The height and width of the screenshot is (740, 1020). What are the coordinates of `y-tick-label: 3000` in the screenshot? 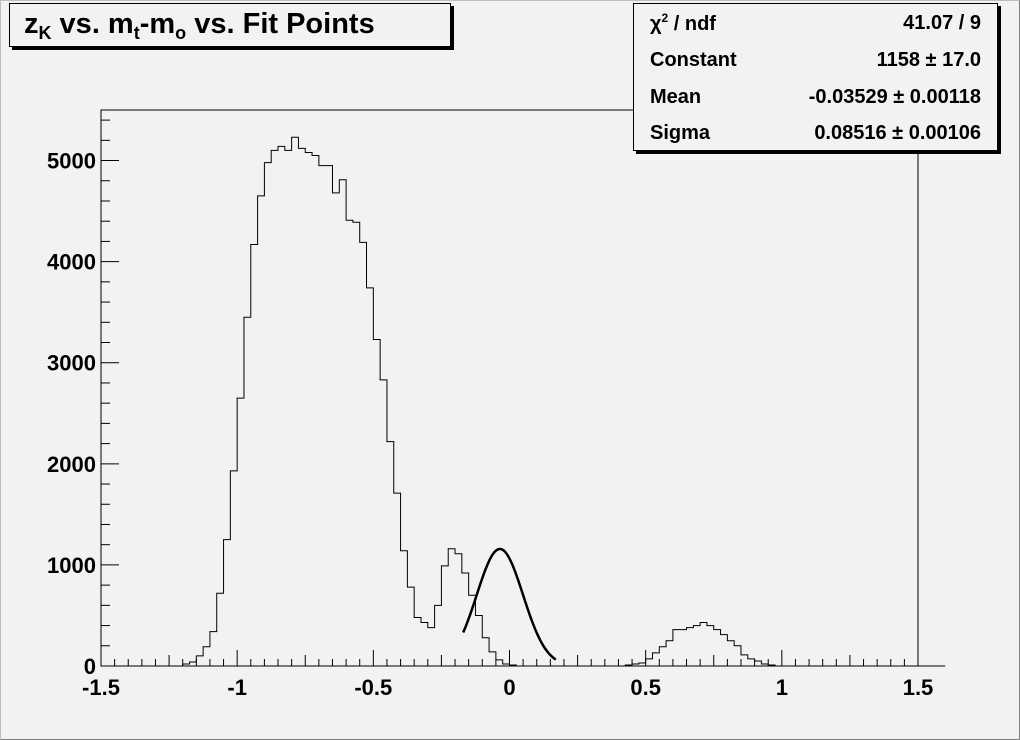 It's located at (71, 363).